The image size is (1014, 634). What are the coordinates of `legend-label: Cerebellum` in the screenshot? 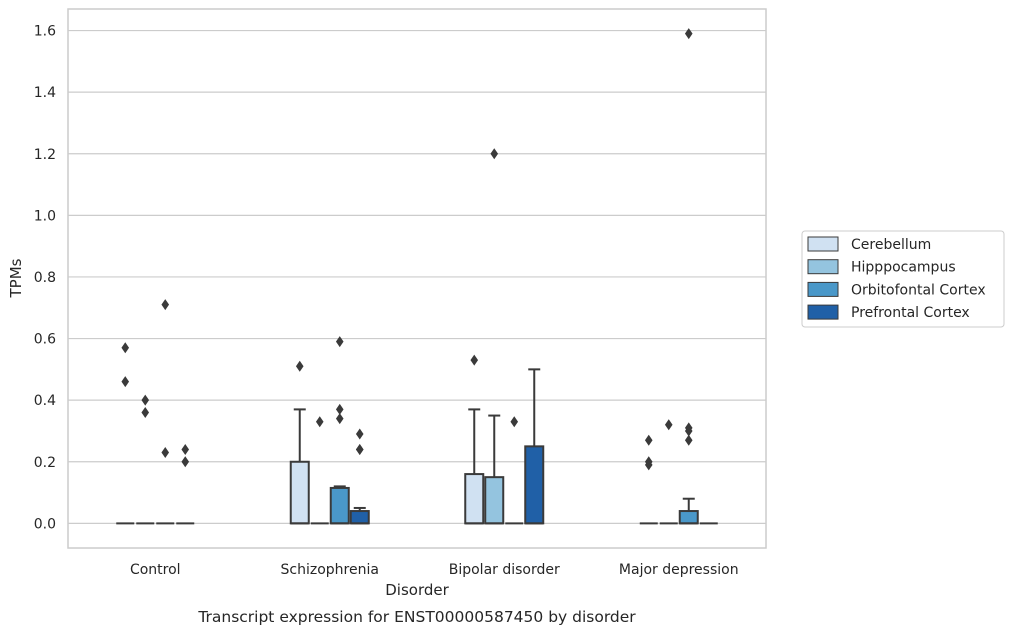 It's located at (891, 245).